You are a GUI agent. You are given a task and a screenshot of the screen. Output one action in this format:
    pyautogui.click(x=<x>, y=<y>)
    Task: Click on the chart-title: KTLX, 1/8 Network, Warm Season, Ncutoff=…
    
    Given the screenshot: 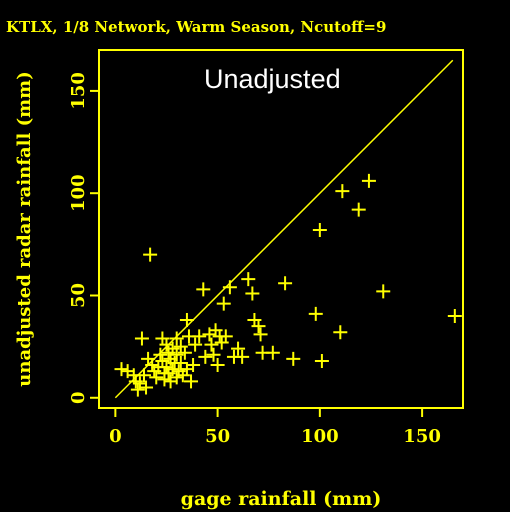 What is the action you would take?
    pyautogui.click(x=196, y=27)
    